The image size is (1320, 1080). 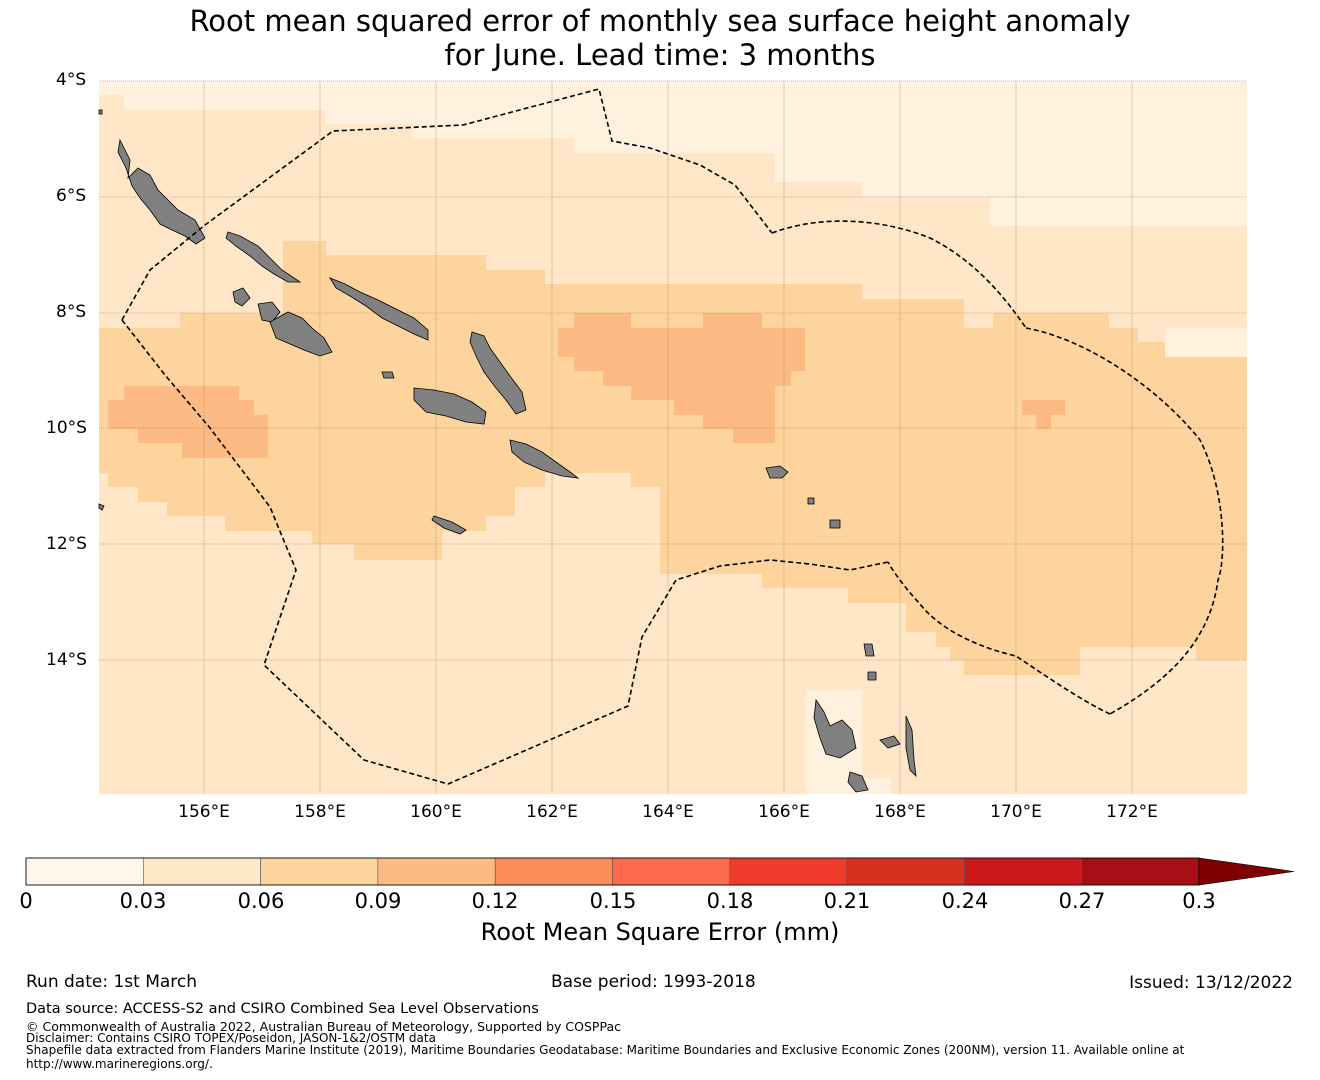 I want to click on lon-label: 156°E, so click(x=204, y=812).